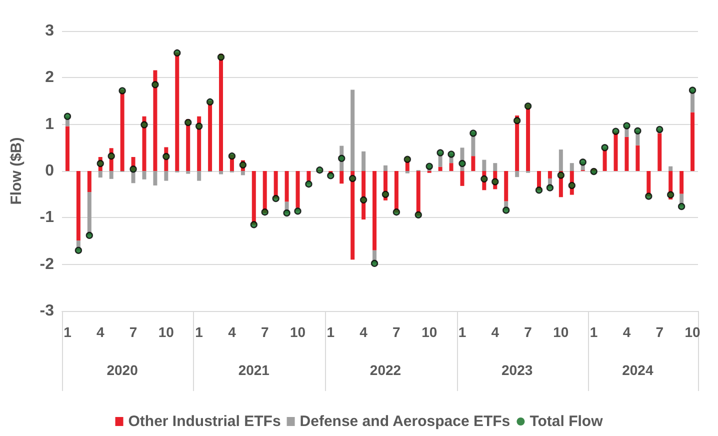 Image resolution: width=718 pixels, height=436 pixels. What do you see at coordinates (49, 31) in the screenshot?
I see `y-tick-label: 3` at bounding box center [49, 31].